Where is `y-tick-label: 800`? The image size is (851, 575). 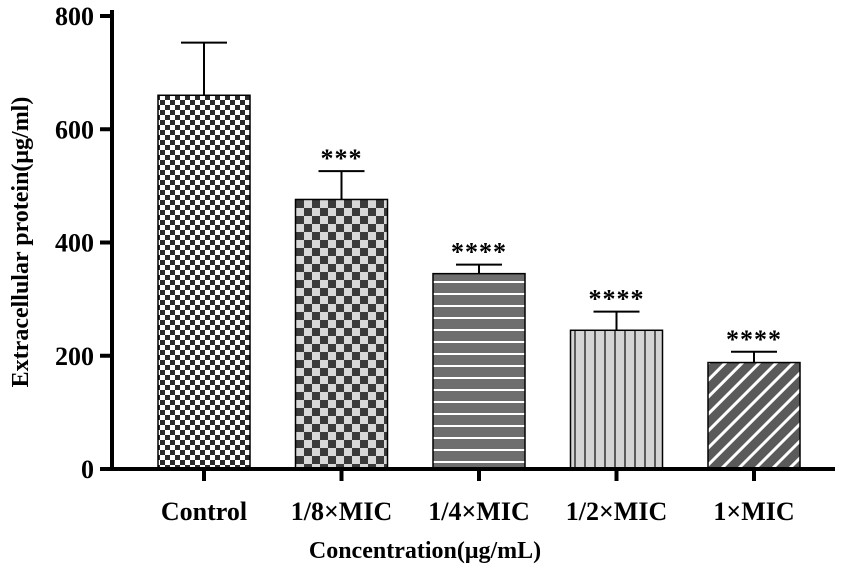 y-tick-label: 800 is located at coordinates (74, 16).